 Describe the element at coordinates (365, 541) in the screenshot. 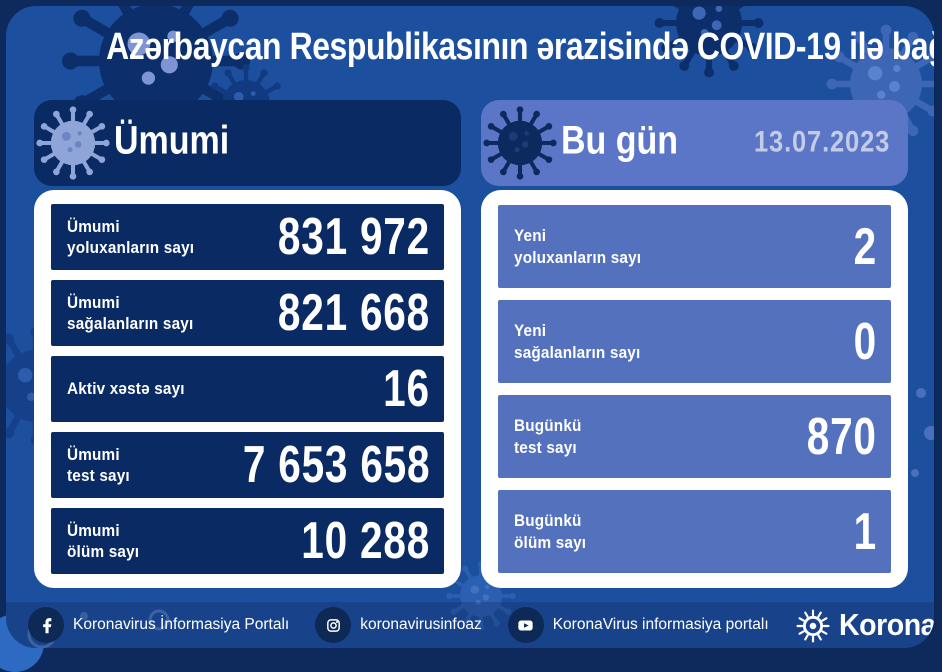

I see `stat-value: 10 288` at that location.